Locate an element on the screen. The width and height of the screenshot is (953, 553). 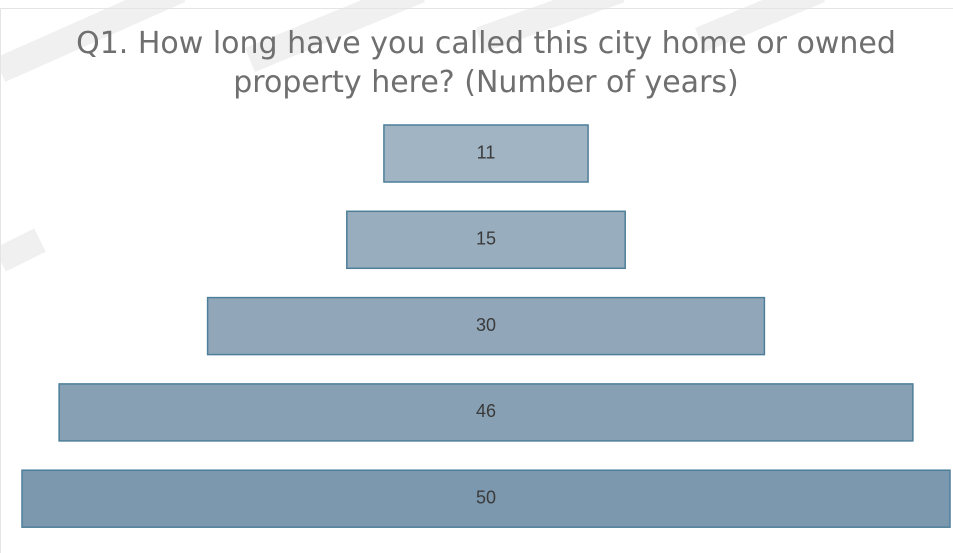
data-label: 11 is located at coordinates (486, 152).